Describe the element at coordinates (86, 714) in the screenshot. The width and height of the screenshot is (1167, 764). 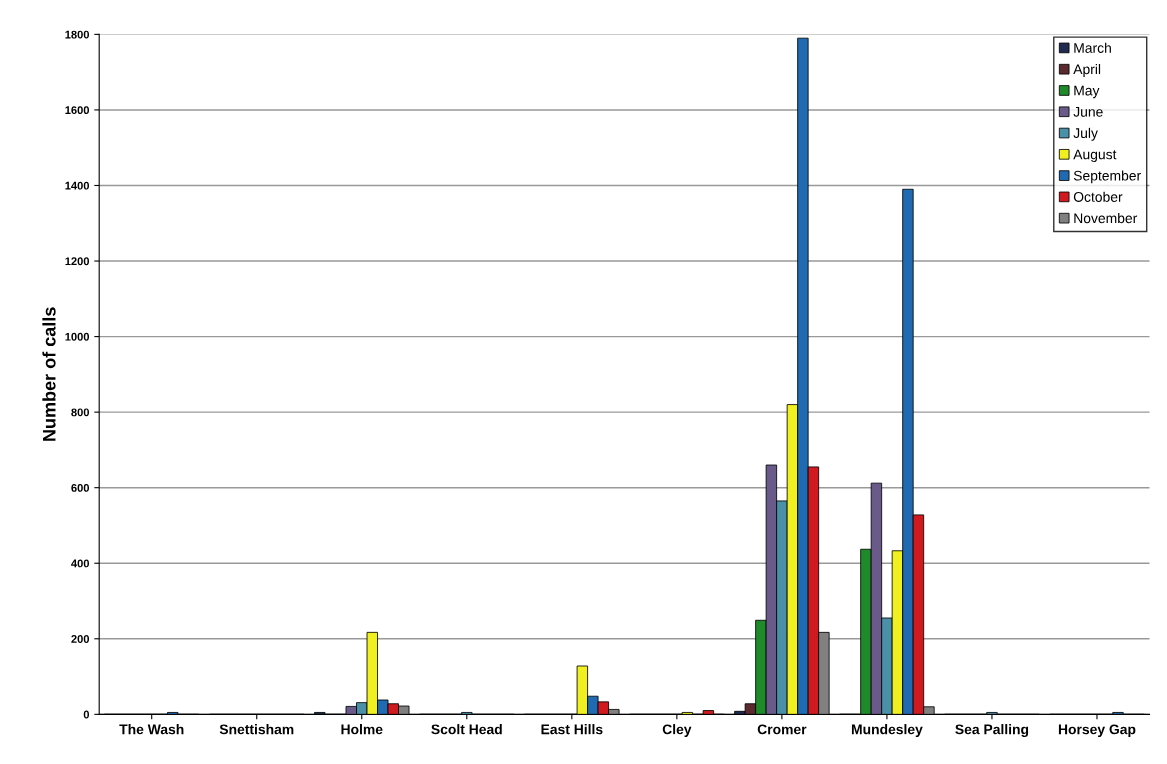
I see `y-tick-label: 0` at that location.